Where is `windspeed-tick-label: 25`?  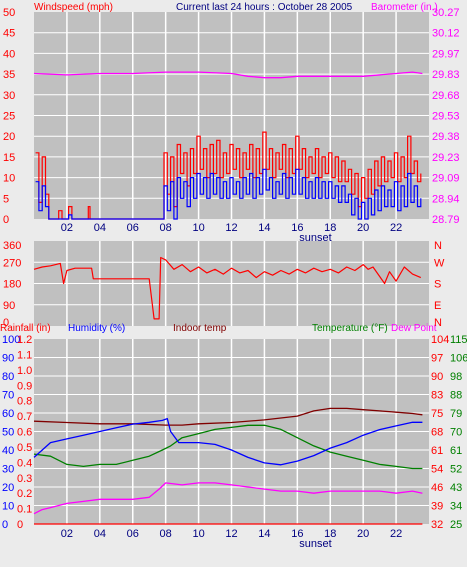
windspeed-tick-label: 25 is located at coordinates (9, 117).